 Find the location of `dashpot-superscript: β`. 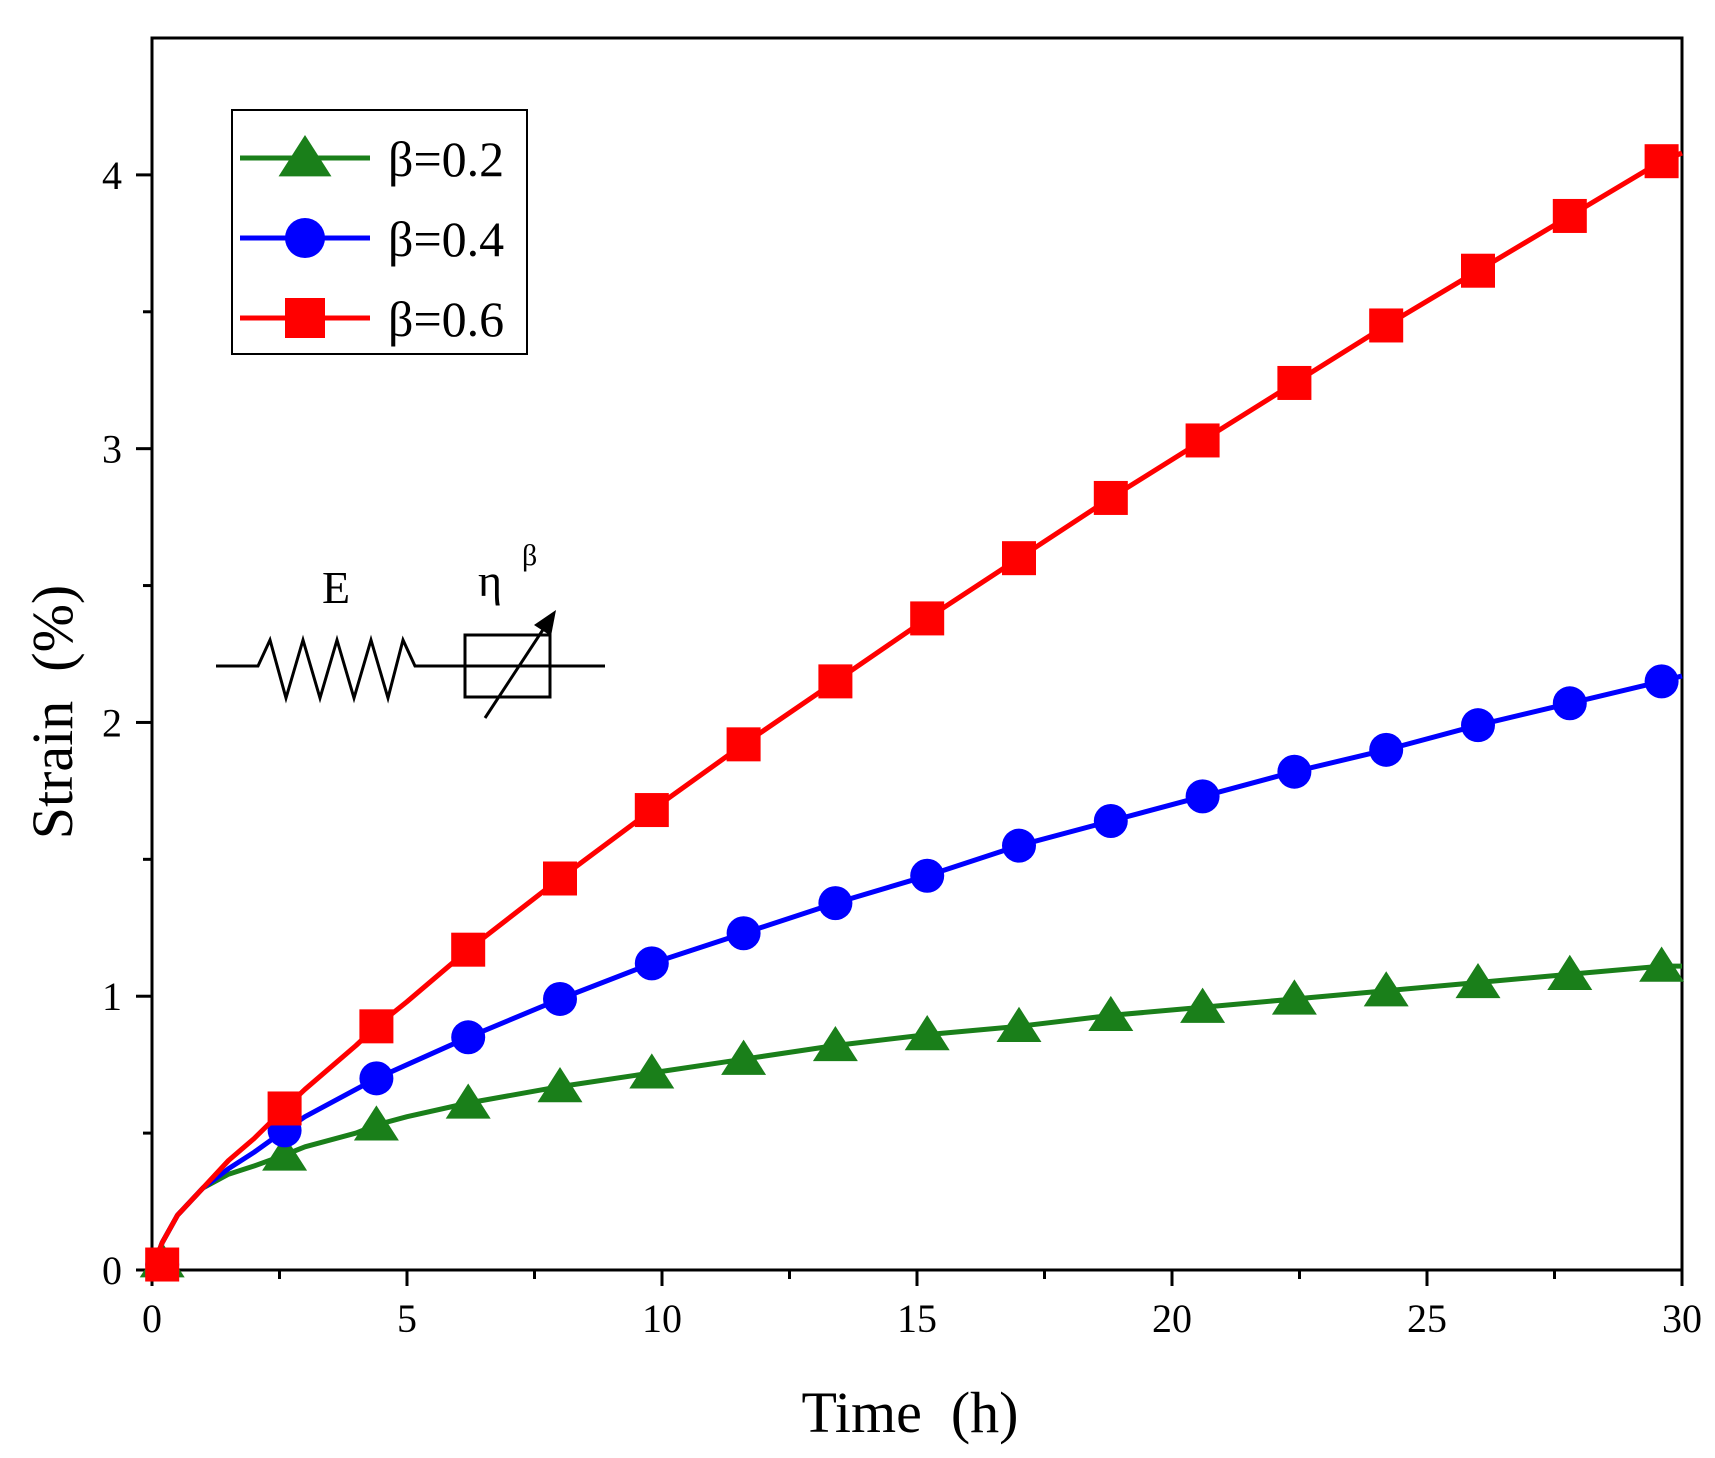

dashpot-superscript: β is located at coordinates (529, 555).